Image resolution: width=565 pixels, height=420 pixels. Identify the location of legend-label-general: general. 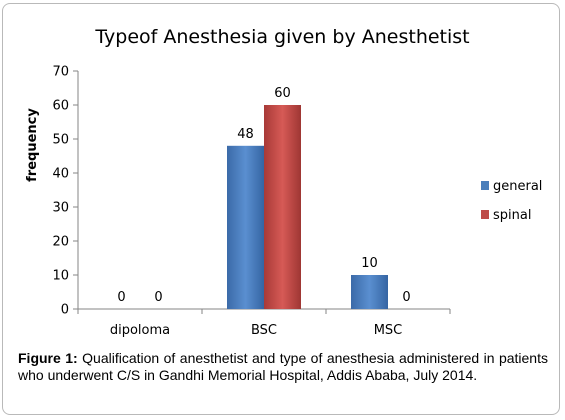
(517, 186).